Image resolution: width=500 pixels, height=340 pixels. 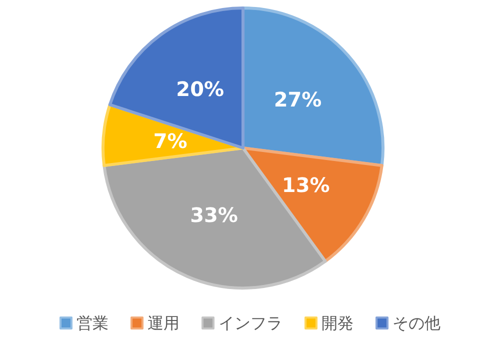 I want to click on data-label: 20%, so click(x=200, y=88).